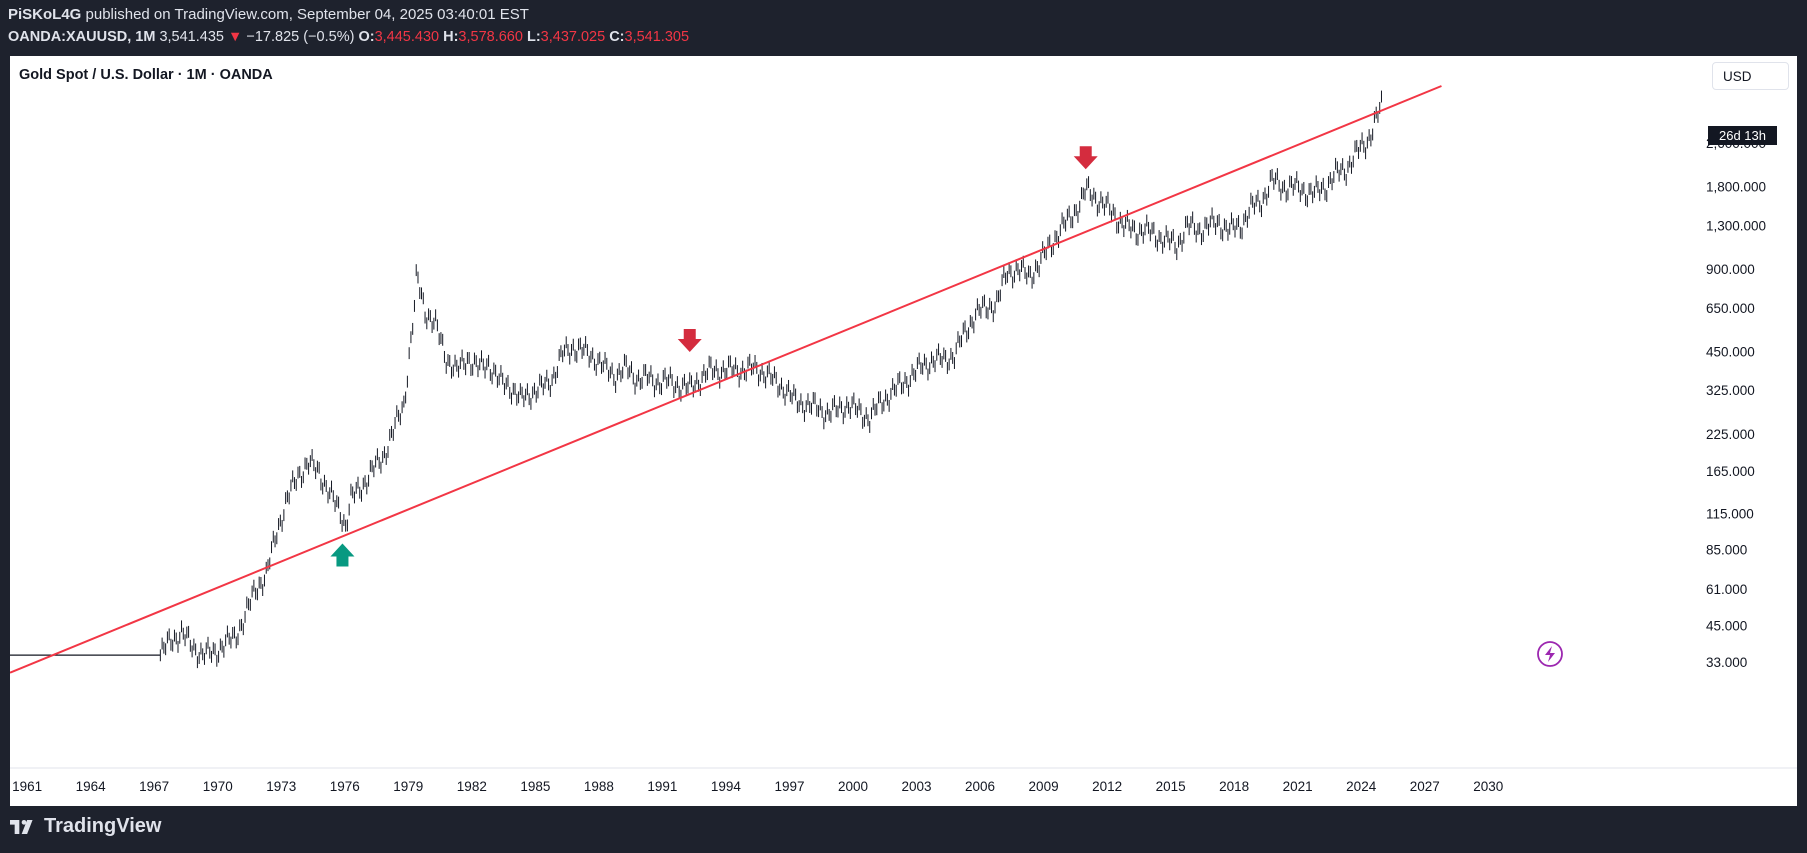 The height and width of the screenshot is (853, 1807). I want to click on y-tick-label: 900.000, so click(1730, 269).